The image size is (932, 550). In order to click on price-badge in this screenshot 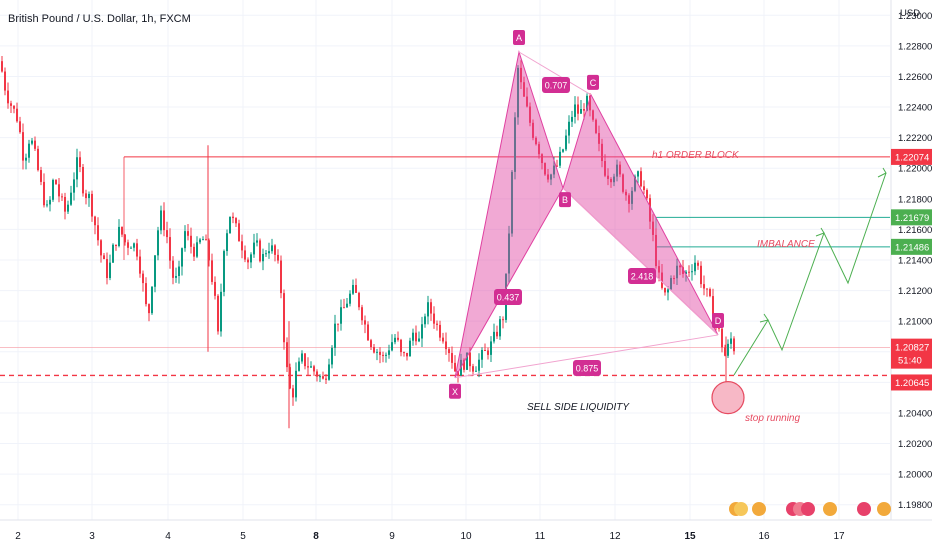, I will do `click(911, 382)`.